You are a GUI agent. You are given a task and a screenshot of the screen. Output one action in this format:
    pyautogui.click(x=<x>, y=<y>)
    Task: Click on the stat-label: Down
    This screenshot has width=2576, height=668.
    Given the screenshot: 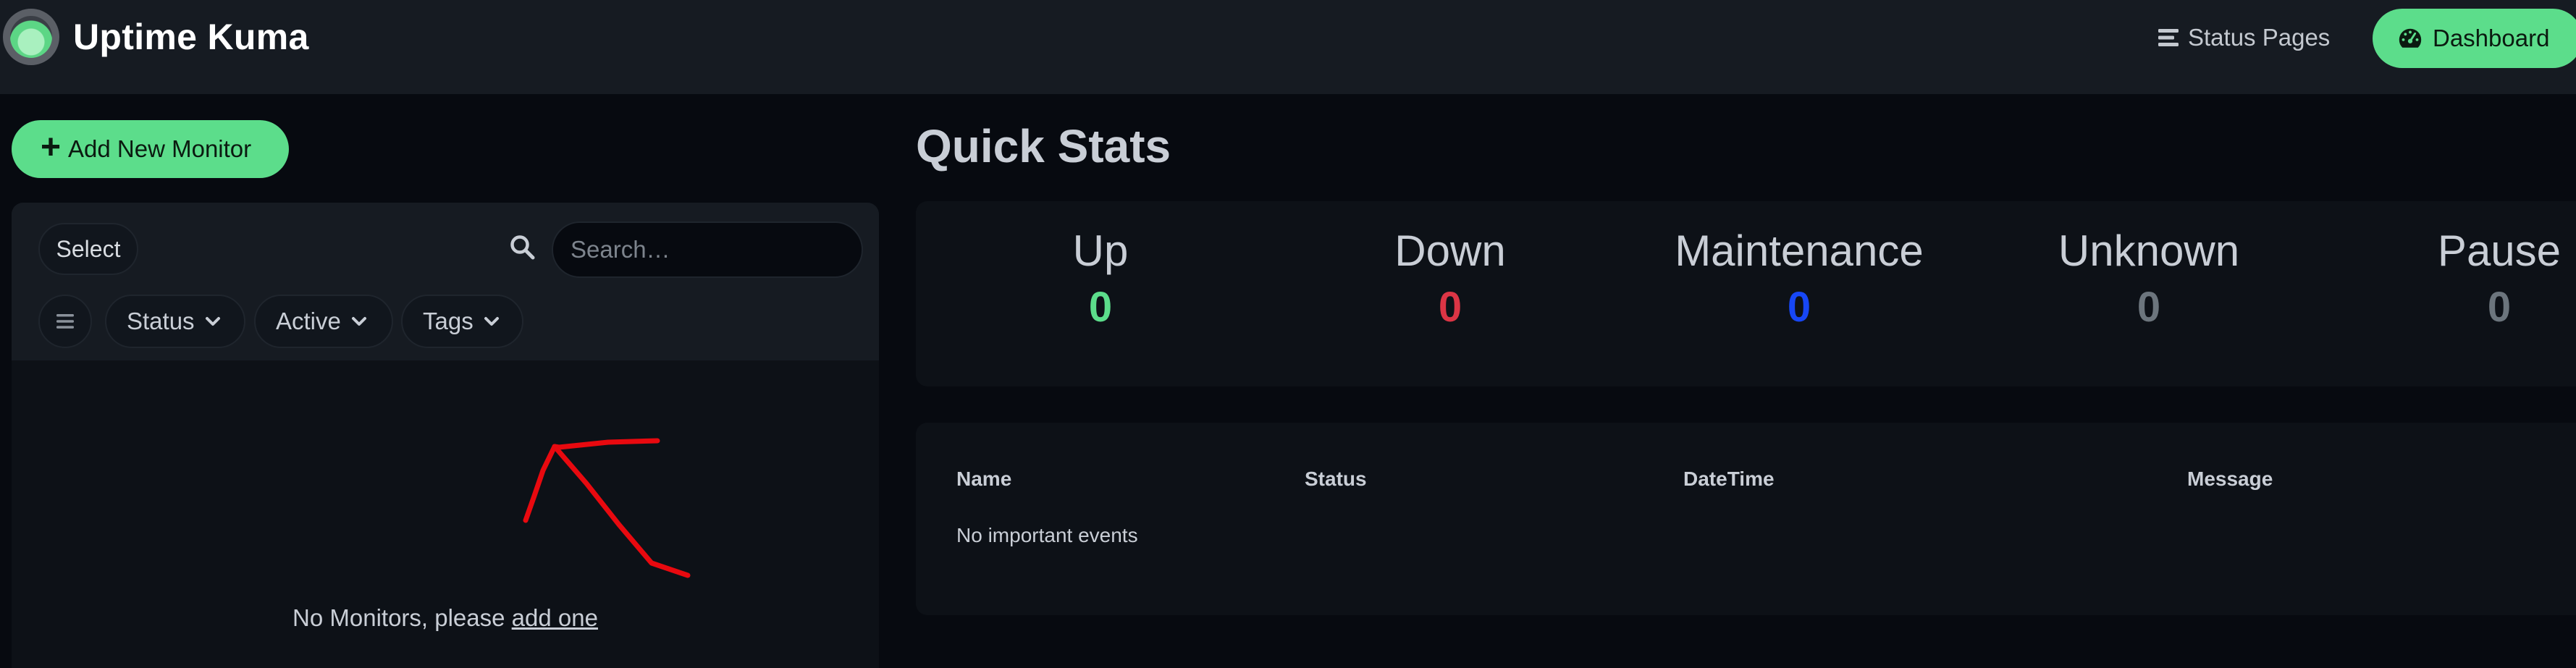 What is the action you would take?
    pyautogui.click(x=1450, y=251)
    